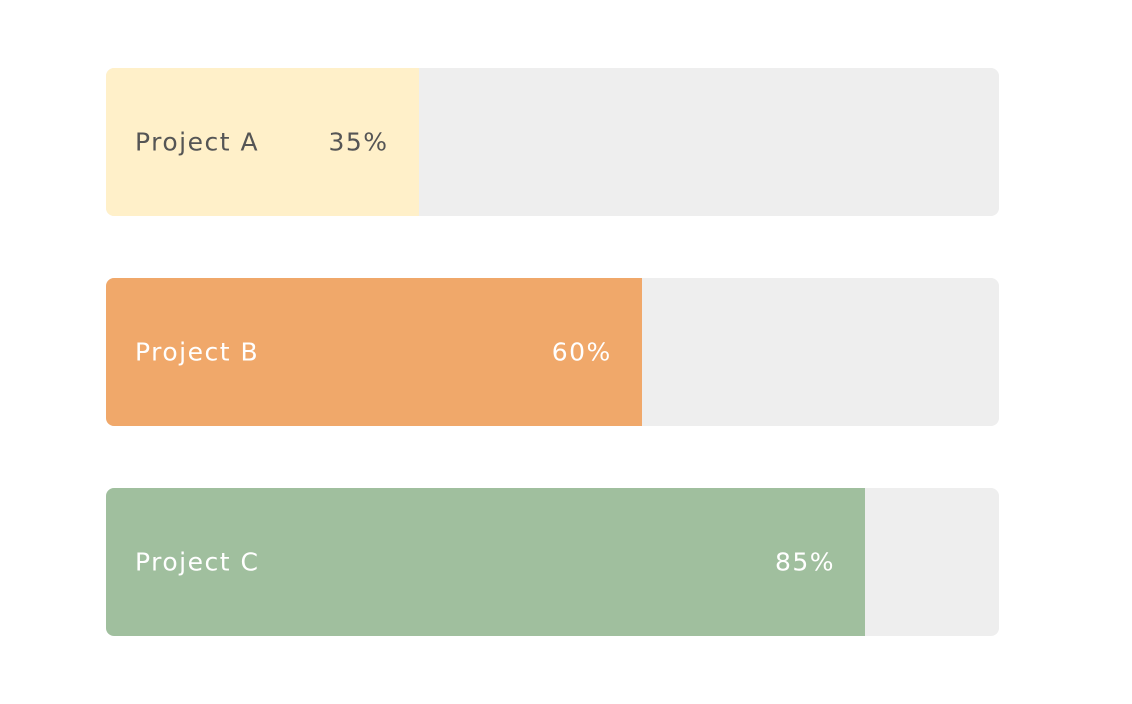 The width and height of the screenshot is (1132, 704). What do you see at coordinates (805, 562) in the screenshot?
I see `progress-value: 85%` at bounding box center [805, 562].